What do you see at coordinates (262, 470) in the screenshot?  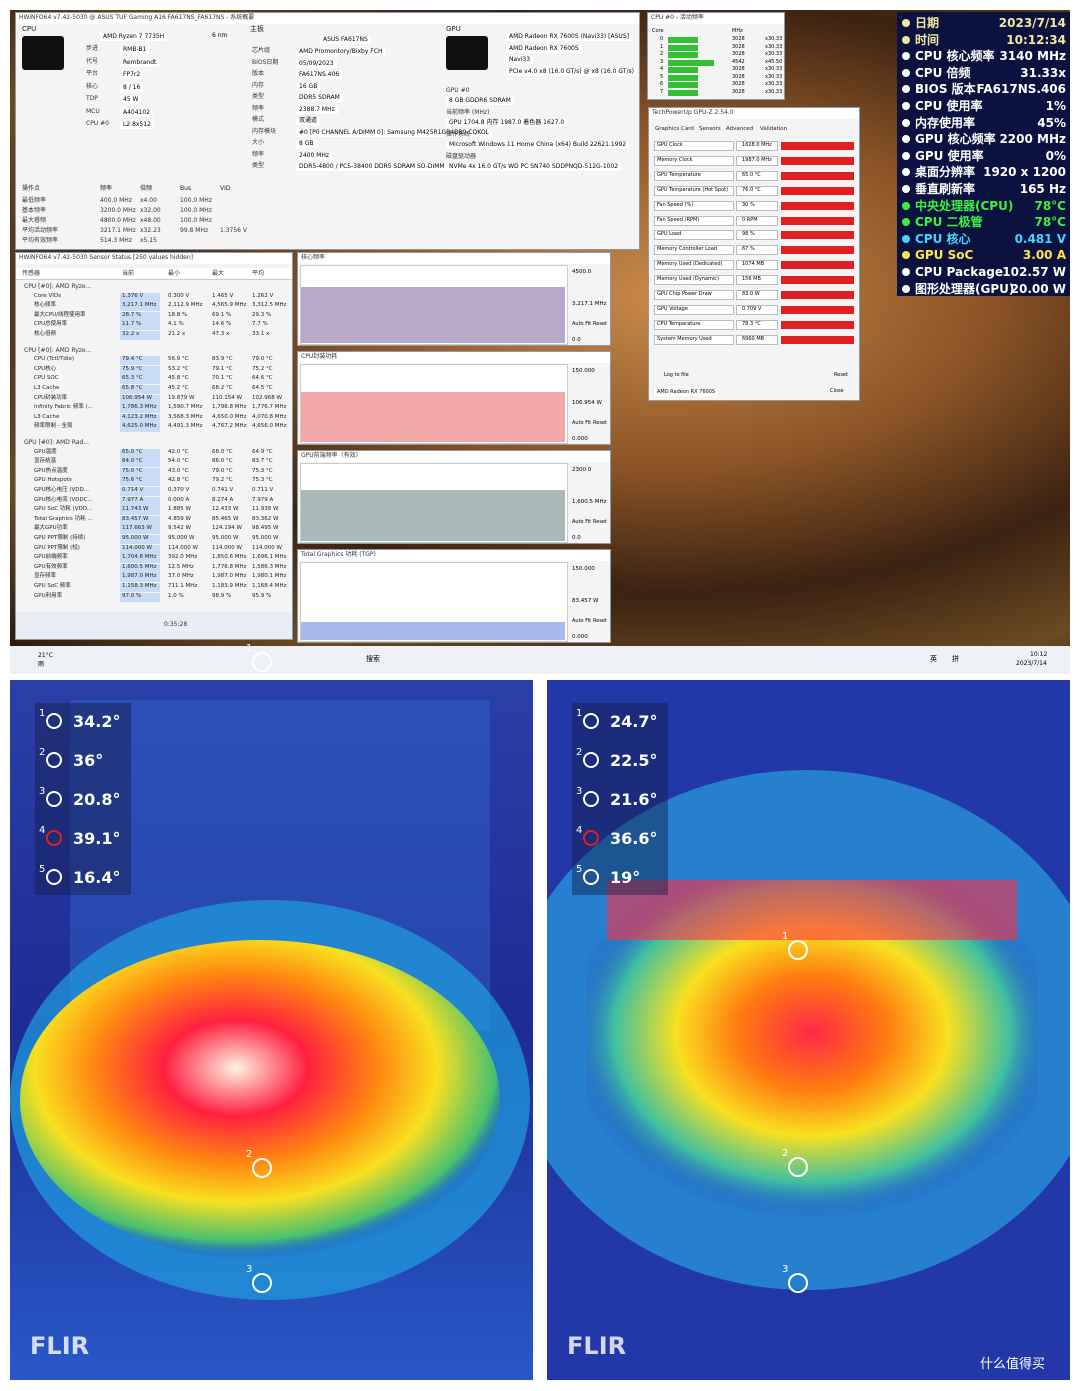 I see `sensor-value: 75.3 °C` at bounding box center [262, 470].